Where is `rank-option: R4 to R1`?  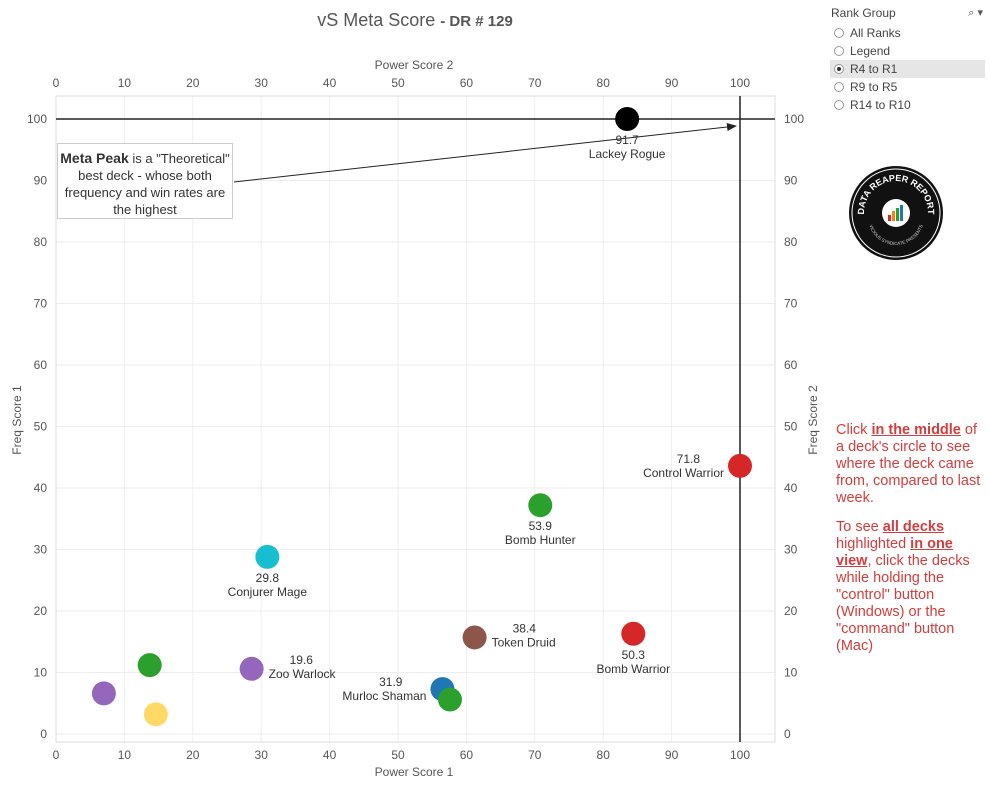
rank-option: R4 to R1 is located at coordinates (907, 69).